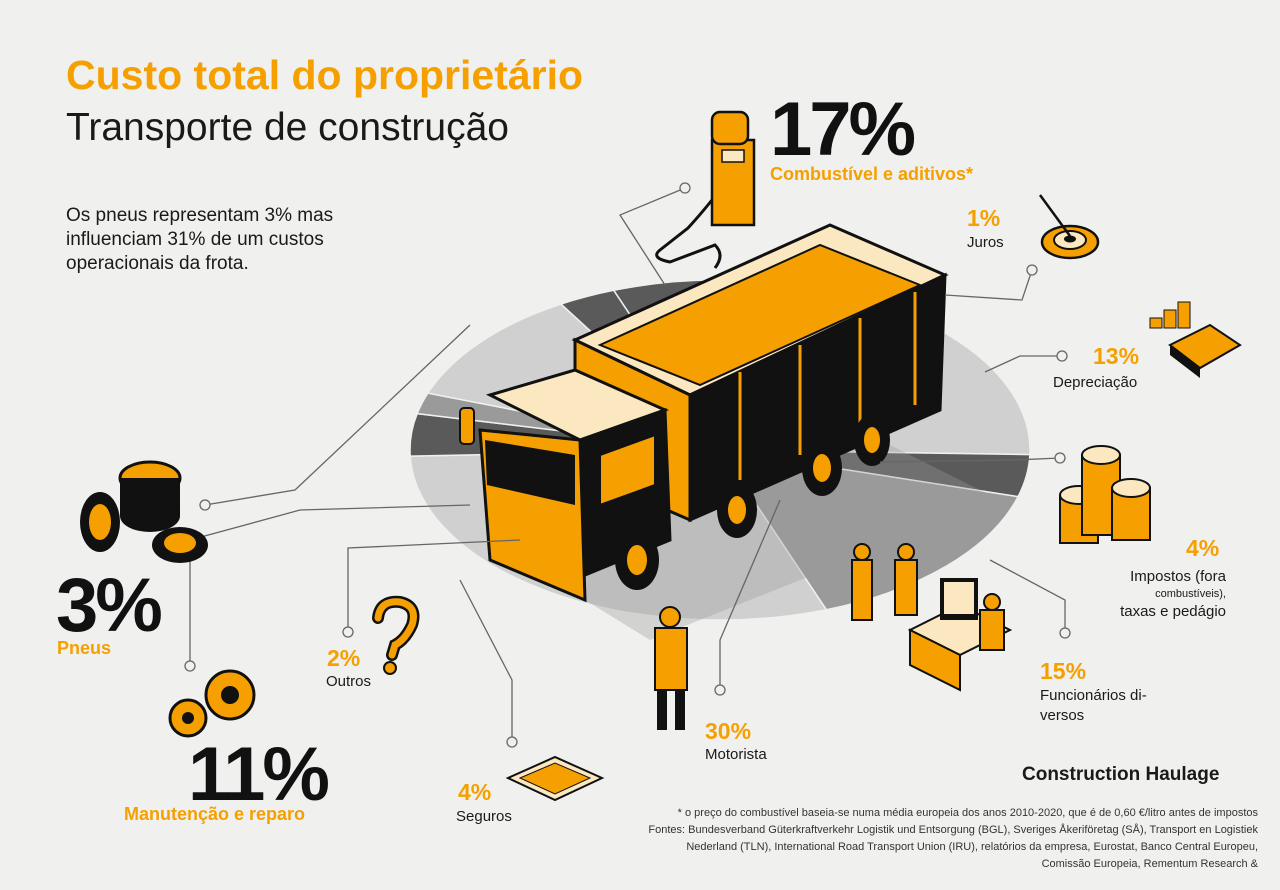  Describe the element at coordinates (349, 681) in the screenshot. I see `slice-label: Outros` at that location.